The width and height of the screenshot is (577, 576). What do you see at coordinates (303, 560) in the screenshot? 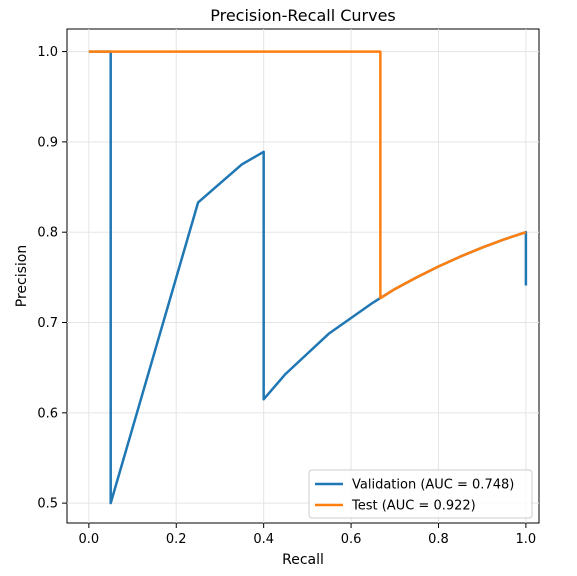
I see `x-axis-label: Recall` at bounding box center [303, 560].